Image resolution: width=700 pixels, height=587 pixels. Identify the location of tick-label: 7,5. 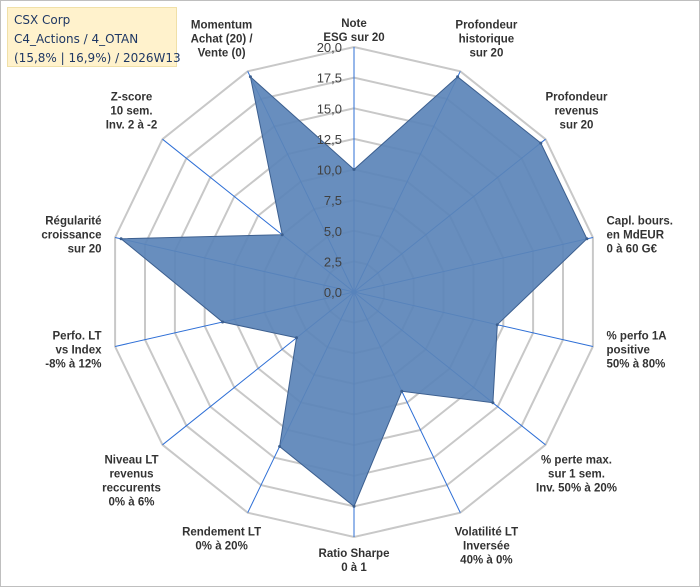
(333, 200).